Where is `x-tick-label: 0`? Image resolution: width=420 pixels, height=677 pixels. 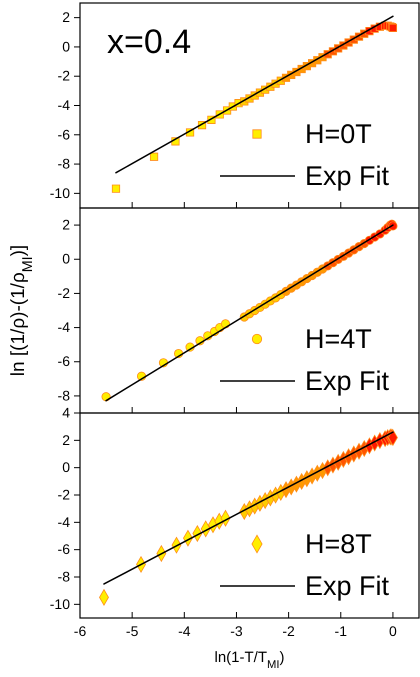
x-tick-label: 0 is located at coordinates (393, 630).